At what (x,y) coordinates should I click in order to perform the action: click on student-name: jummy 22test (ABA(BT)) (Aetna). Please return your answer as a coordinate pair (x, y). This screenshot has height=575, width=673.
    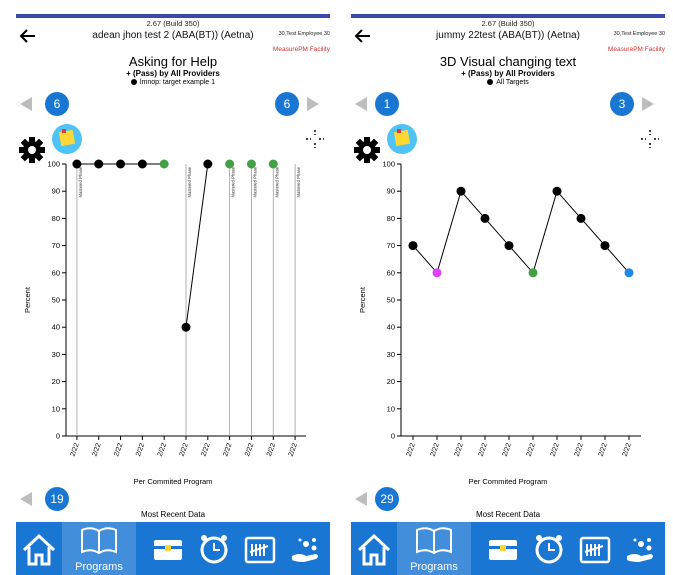
    Looking at the image, I should click on (508, 35).